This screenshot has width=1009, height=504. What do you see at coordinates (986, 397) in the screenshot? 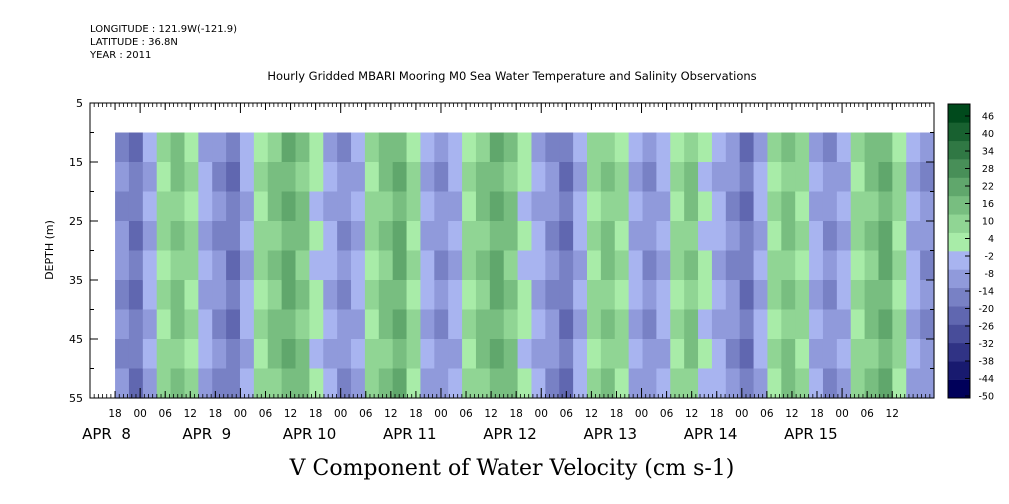
I see `colorbar-tick-label: -50` at bounding box center [986, 397].